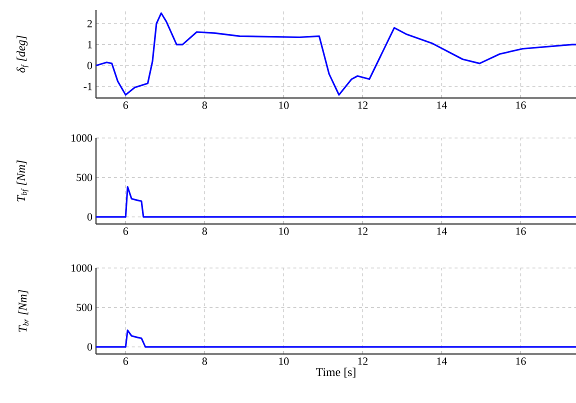 The height and width of the screenshot is (403, 576). Describe the element at coordinates (88, 86) in the screenshot. I see `y-tick-label: -1` at that location.